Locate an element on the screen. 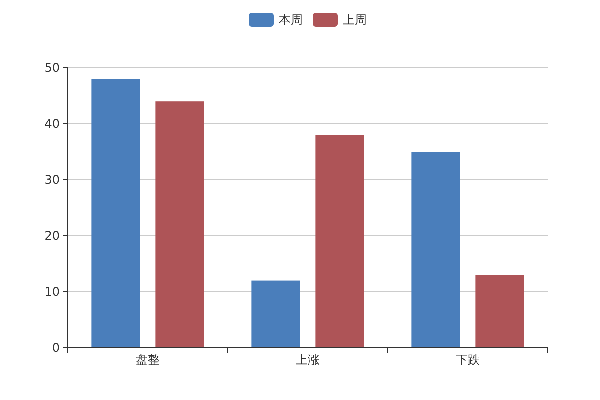 The image size is (600, 400). y-tick-label: 30 is located at coordinates (52, 180).